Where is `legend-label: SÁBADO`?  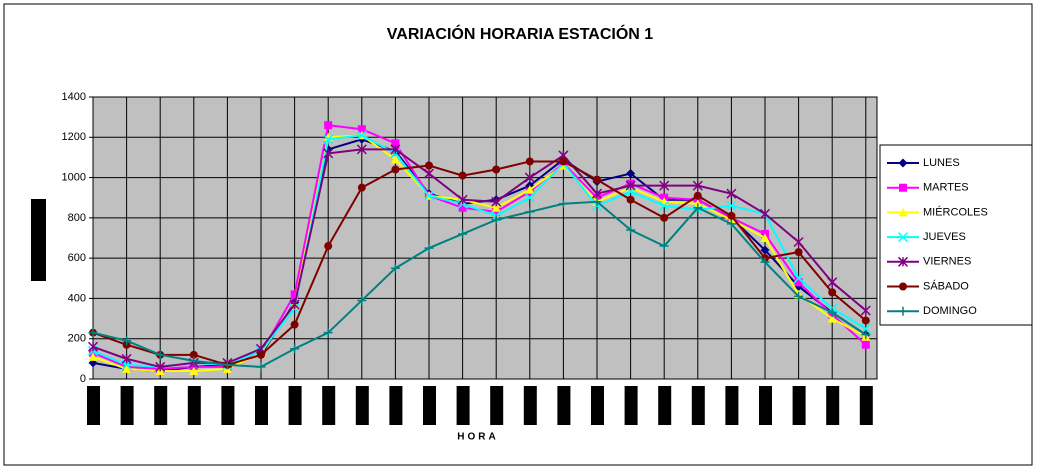
legend-label: SÁBADO is located at coordinates (946, 285).